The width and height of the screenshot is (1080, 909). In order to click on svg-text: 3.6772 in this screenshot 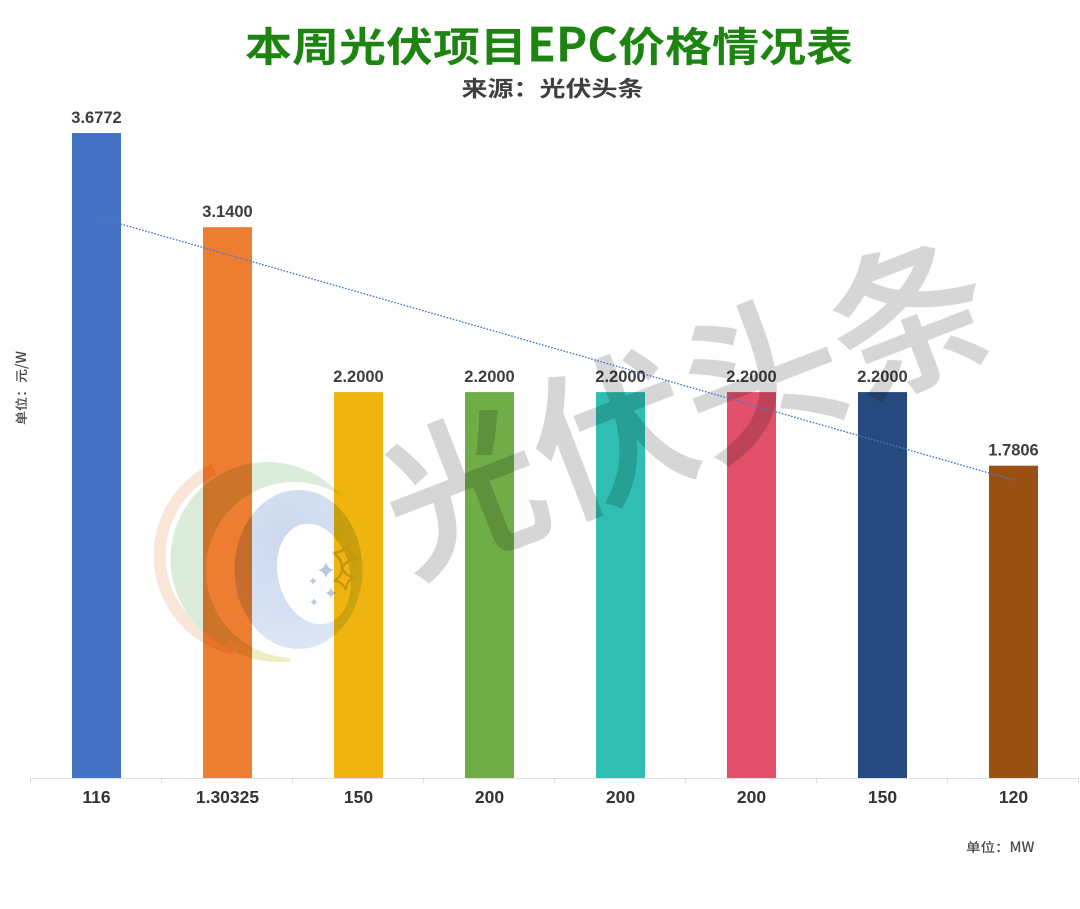, I will do `click(96, 118)`.